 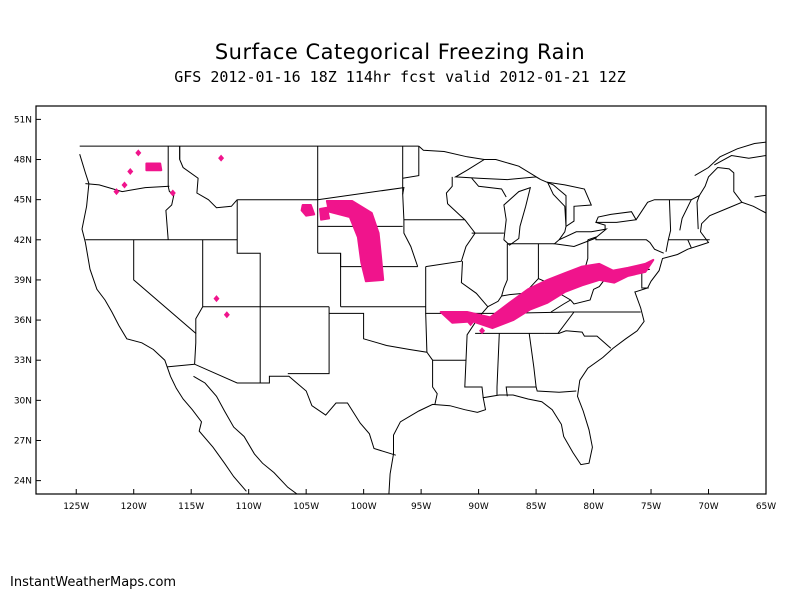 What do you see at coordinates (249, 507) in the screenshot?
I see `lon-tick-label: 110W` at bounding box center [249, 507].